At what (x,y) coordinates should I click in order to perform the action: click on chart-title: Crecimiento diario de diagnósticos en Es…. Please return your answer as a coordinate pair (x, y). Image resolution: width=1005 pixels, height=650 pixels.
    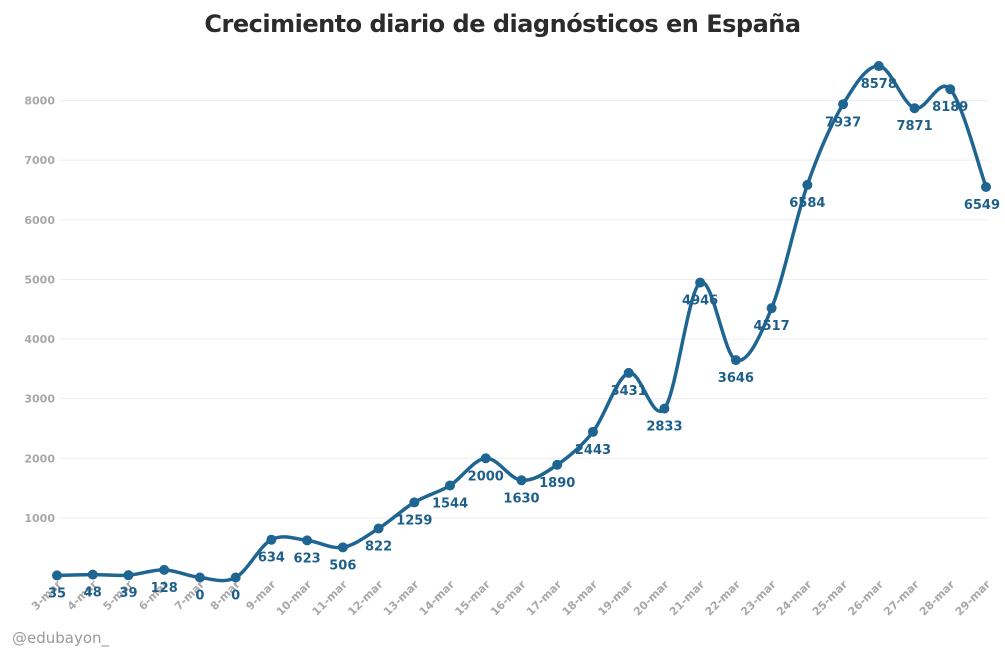
    Looking at the image, I should click on (502, 24).